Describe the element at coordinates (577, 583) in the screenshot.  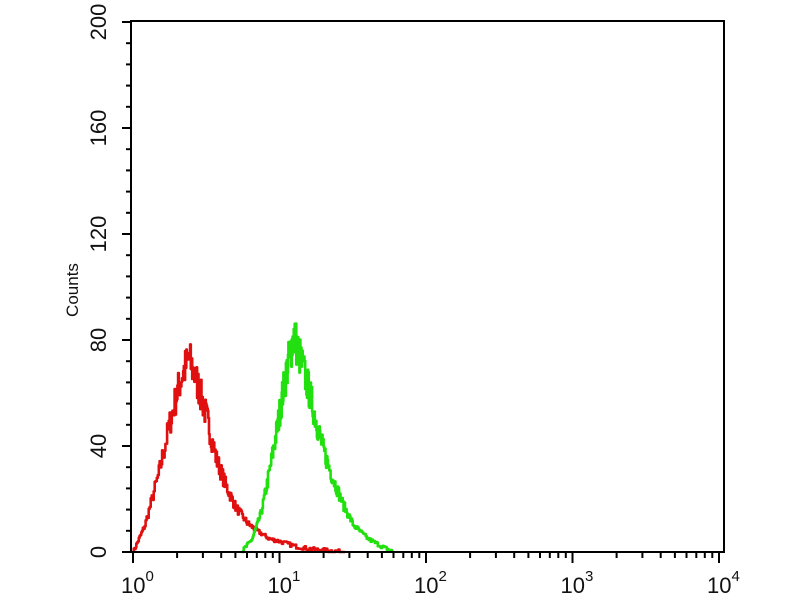
I see `x-tick-label: 10³` at that location.